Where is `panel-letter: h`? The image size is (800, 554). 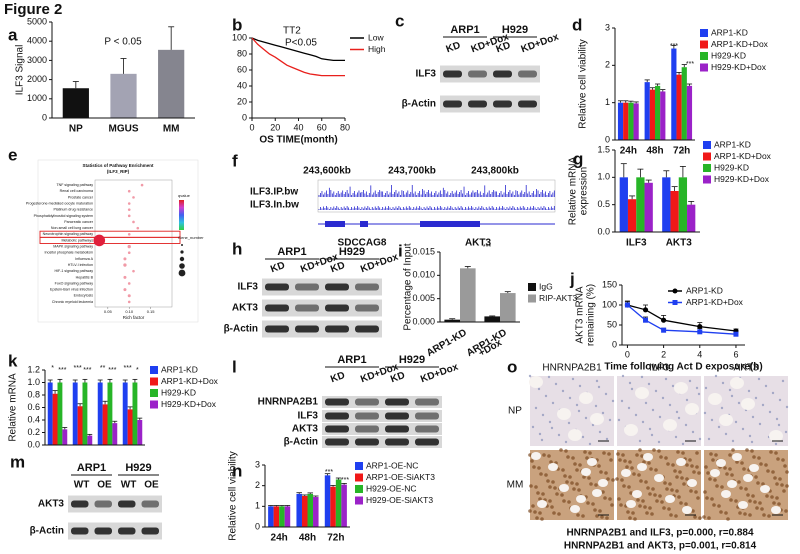
panel-letter: h is located at coordinates (237, 248).